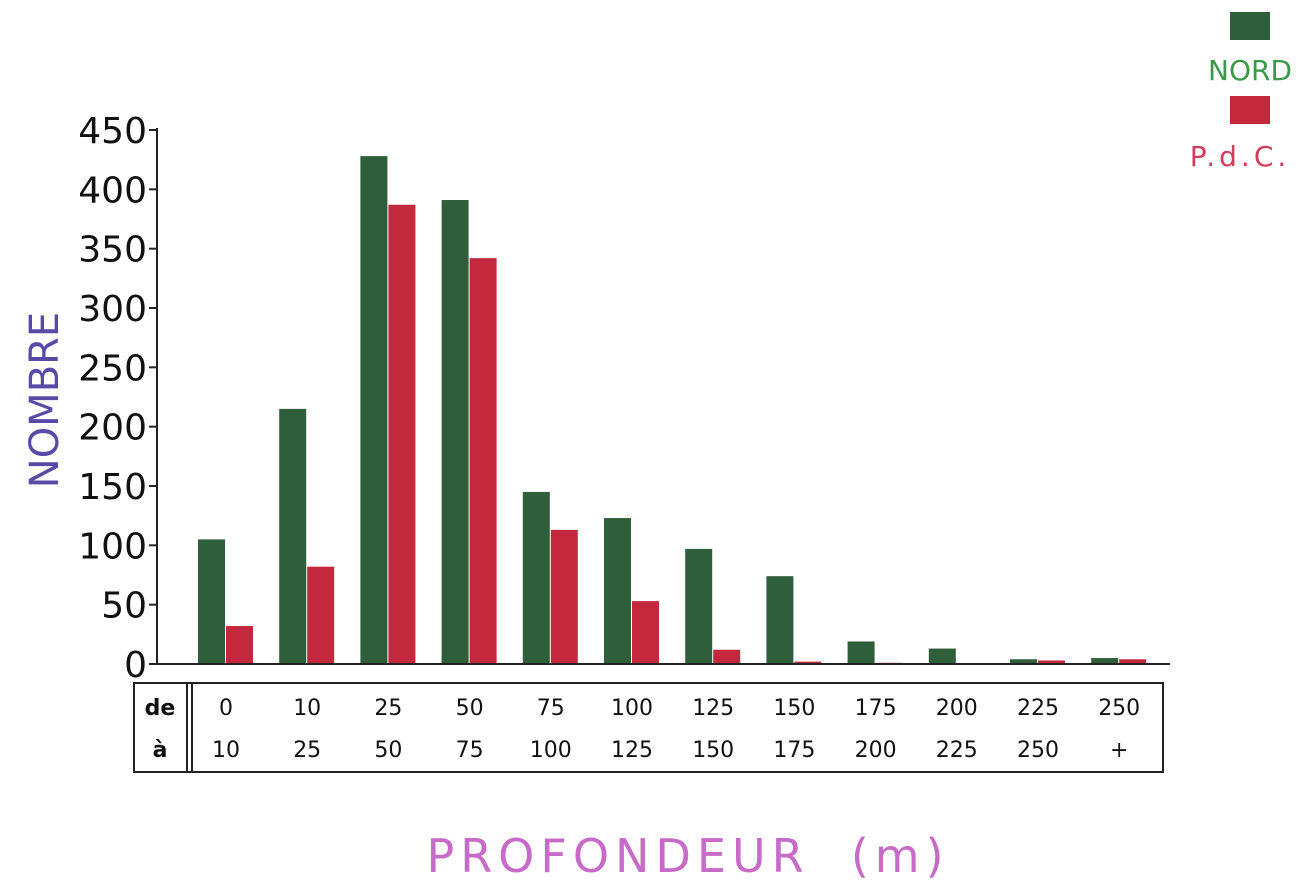  Describe the element at coordinates (112, 131) in the screenshot. I see `y-tick-label: 450` at that location.